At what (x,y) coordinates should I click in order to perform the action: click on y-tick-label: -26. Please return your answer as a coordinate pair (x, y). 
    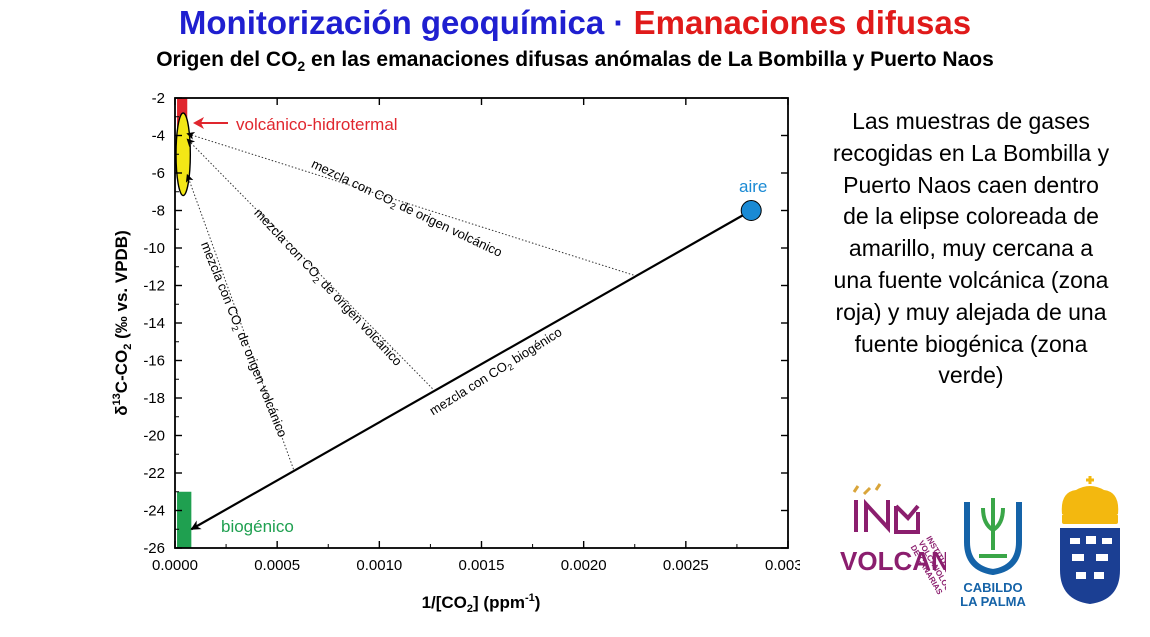
    Looking at the image, I should click on (154, 548).